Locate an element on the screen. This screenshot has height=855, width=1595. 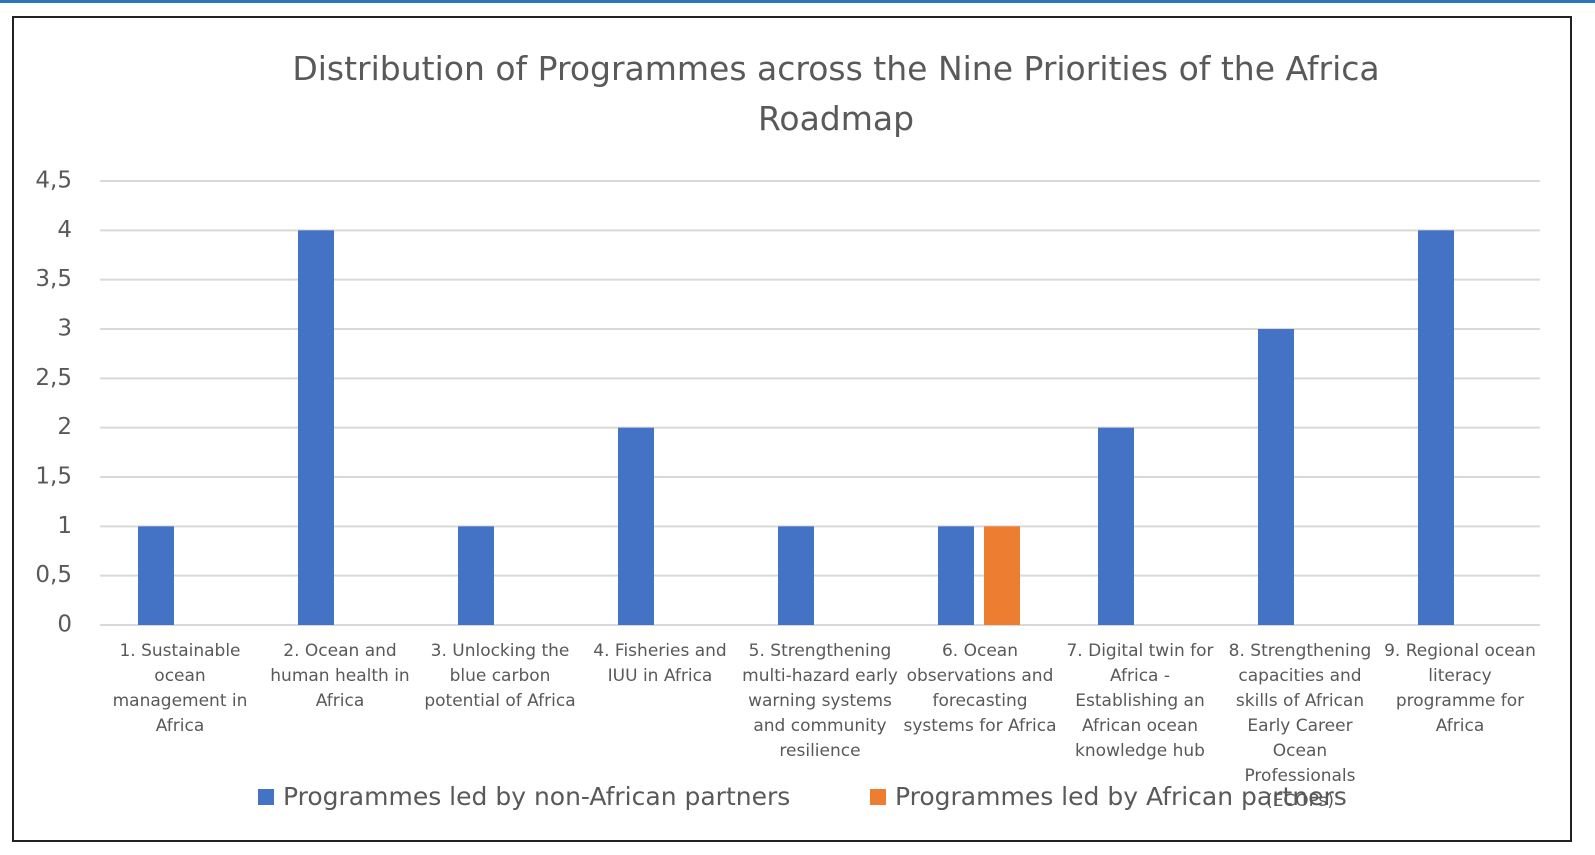
y-tick-label: 2 is located at coordinates (64, 427).